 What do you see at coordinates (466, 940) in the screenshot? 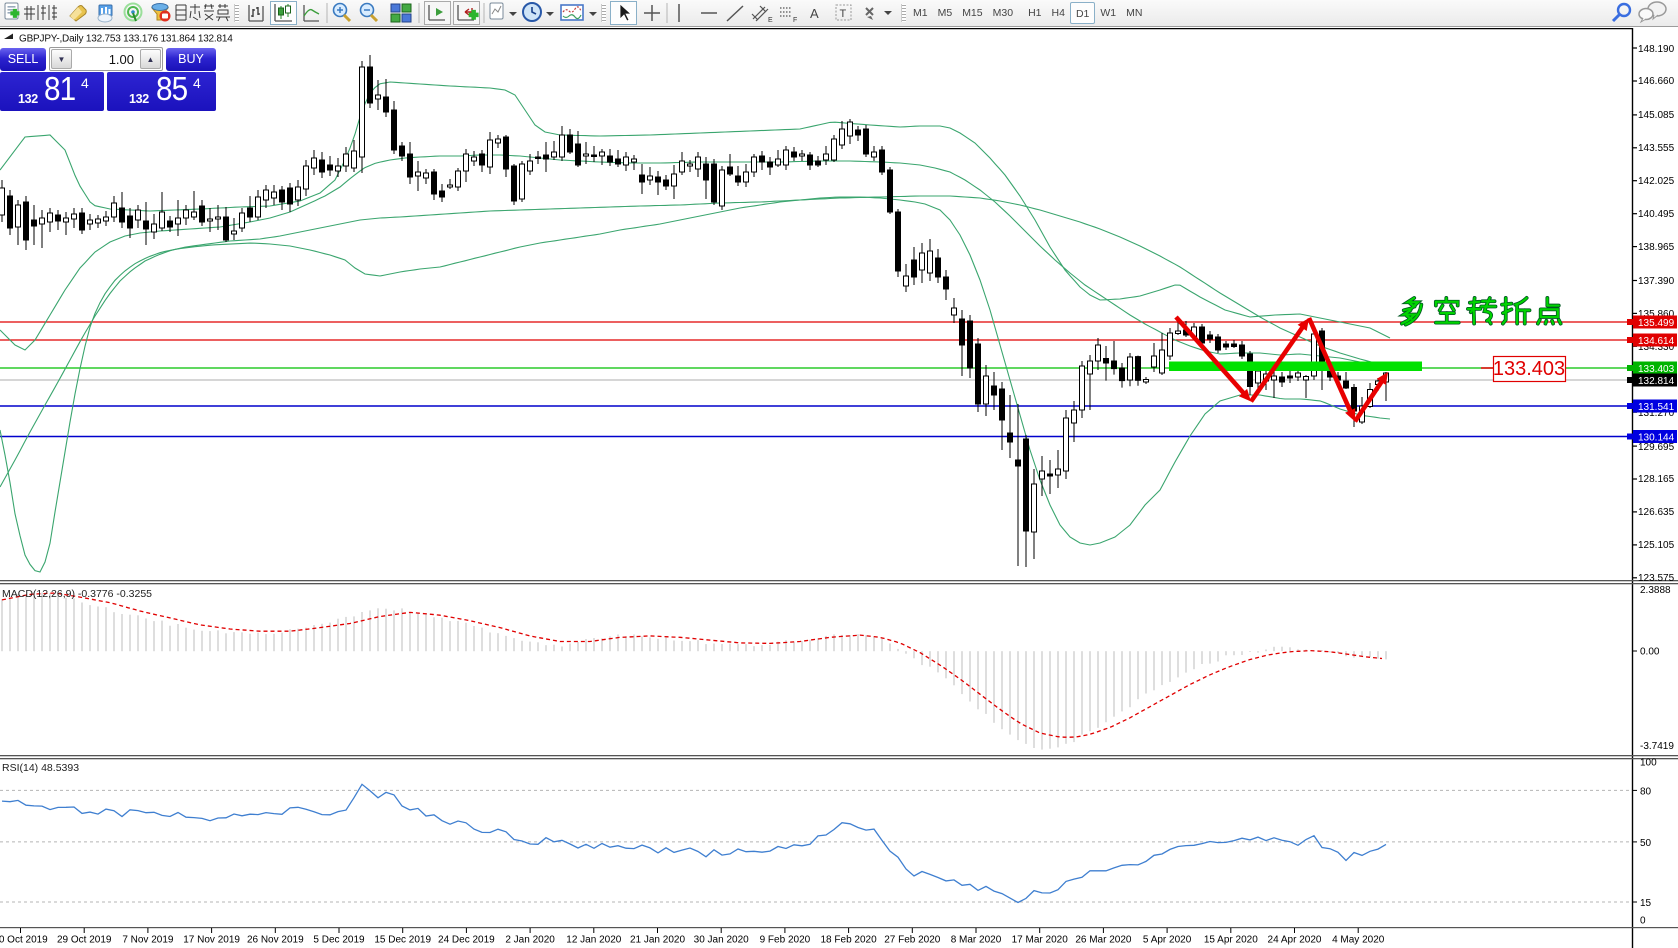
I see `svg-text: 24 Dec 2019` at bounding box center [466, 940].